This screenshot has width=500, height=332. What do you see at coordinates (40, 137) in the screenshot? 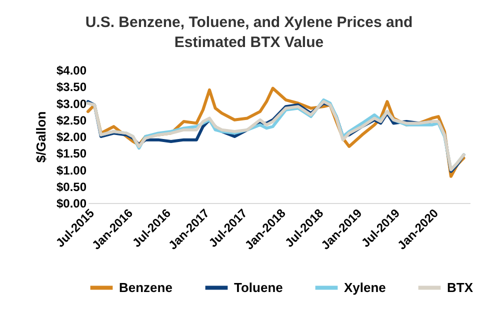
I see `y-axis-title: $/Gallon` at bounding box center [40, 137].